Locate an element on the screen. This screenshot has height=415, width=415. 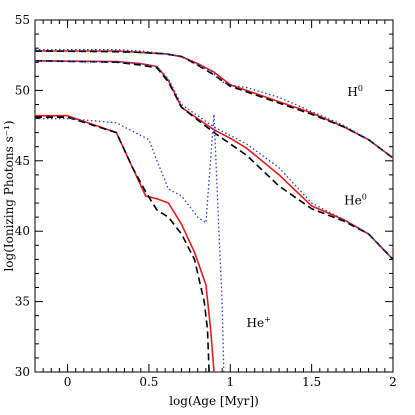
y-tick-label: 50 is located at coordinates (22, 90).